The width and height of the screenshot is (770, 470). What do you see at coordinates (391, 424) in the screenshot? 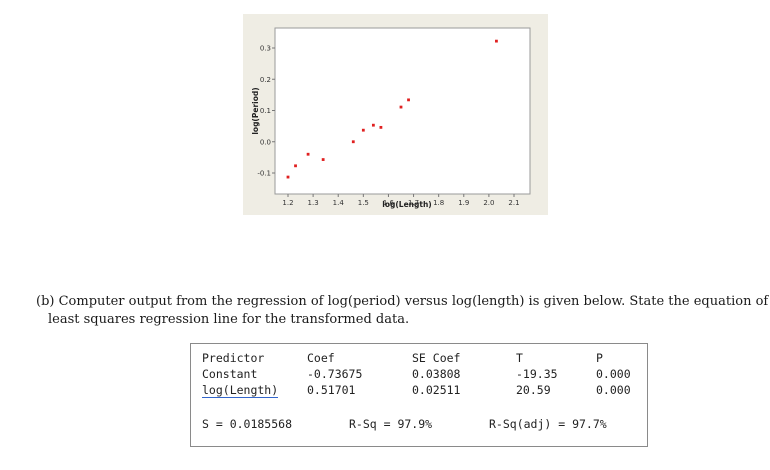
I see `r-squared: R-Sq = 97.9%` at bounding box center [391, 424].